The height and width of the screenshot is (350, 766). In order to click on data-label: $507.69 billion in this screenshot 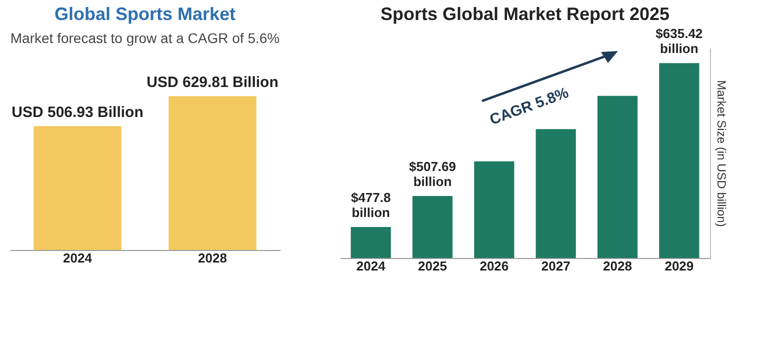, I will do `click(432, 173)`.